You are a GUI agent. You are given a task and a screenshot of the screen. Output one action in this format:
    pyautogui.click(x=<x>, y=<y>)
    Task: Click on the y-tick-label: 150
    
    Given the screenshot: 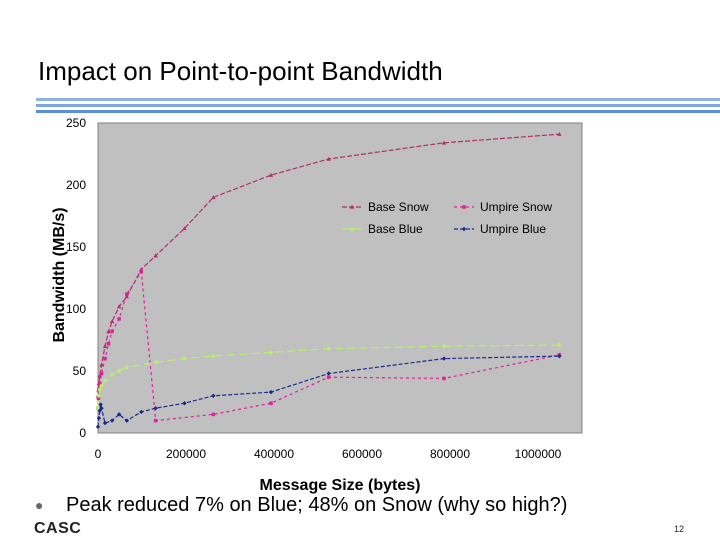 What is the action you would take?
    pyautogui.click(x=76, y=247)
    